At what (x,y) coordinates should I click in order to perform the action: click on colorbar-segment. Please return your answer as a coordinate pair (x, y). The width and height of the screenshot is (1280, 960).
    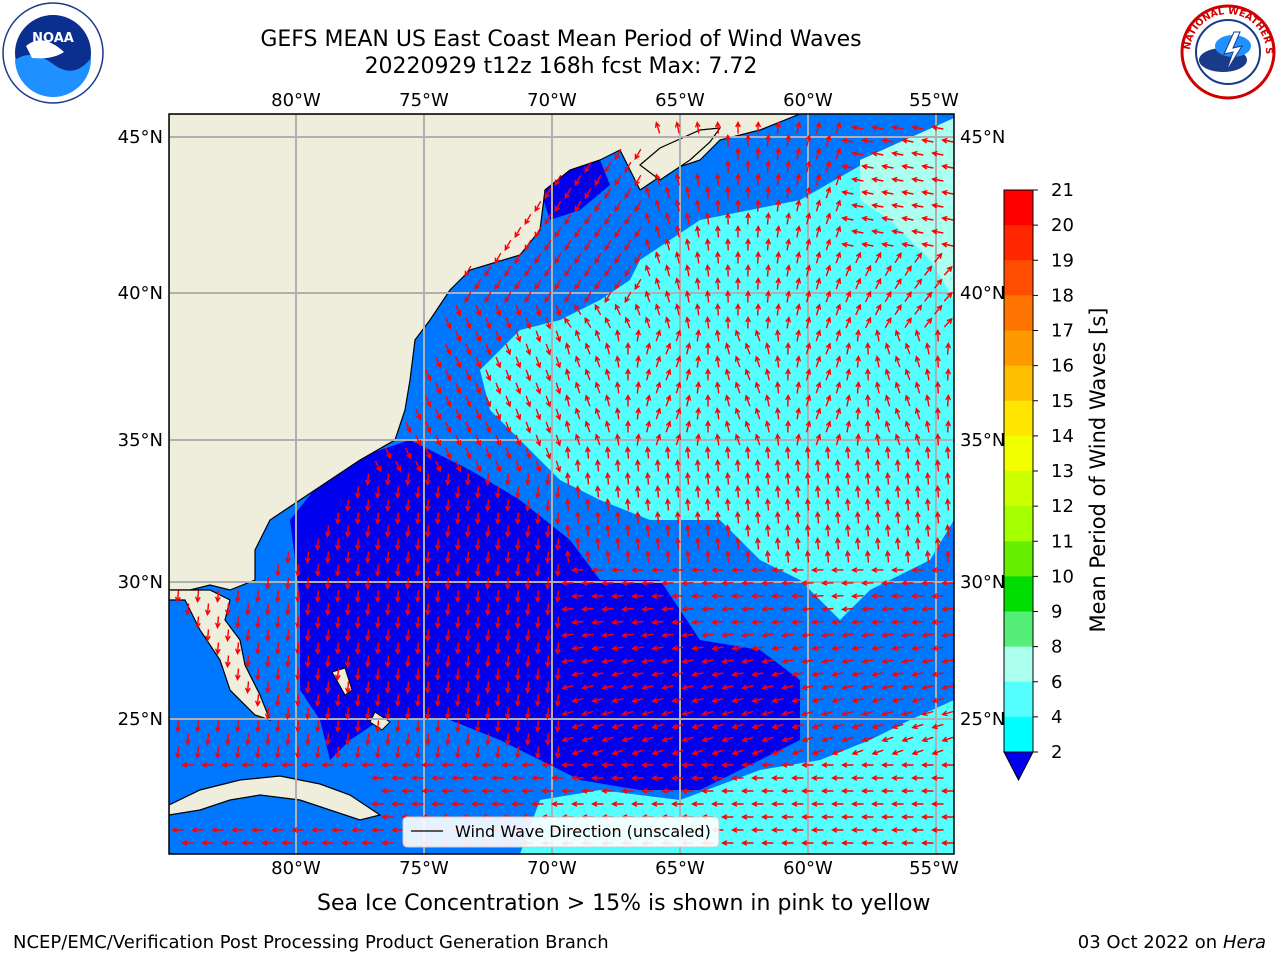
    Looking at the image, I should click on (1018, 629).